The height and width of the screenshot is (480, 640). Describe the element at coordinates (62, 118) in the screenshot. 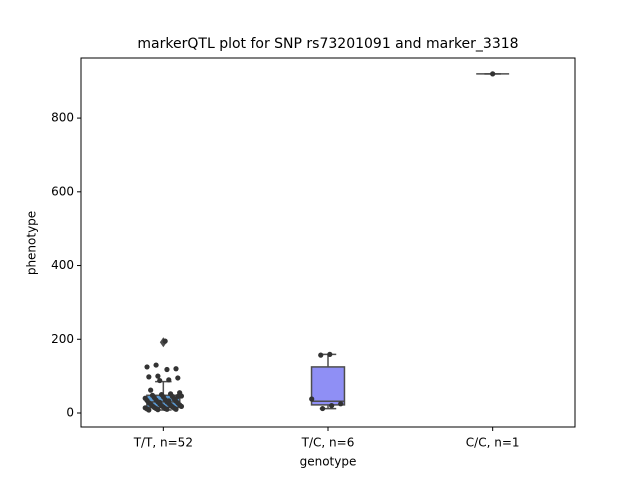

I see `y-tick-label: 800` at that location.